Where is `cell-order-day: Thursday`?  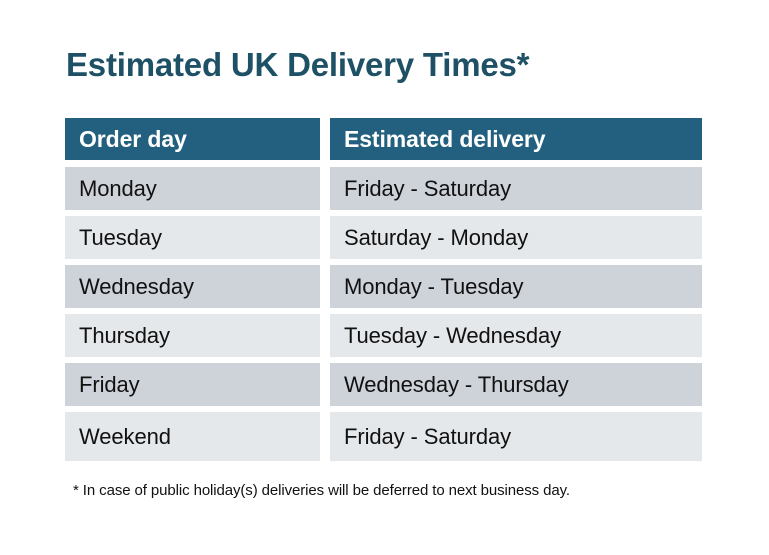
cell-order-day: Thursday is located at coordinates (197, 338).